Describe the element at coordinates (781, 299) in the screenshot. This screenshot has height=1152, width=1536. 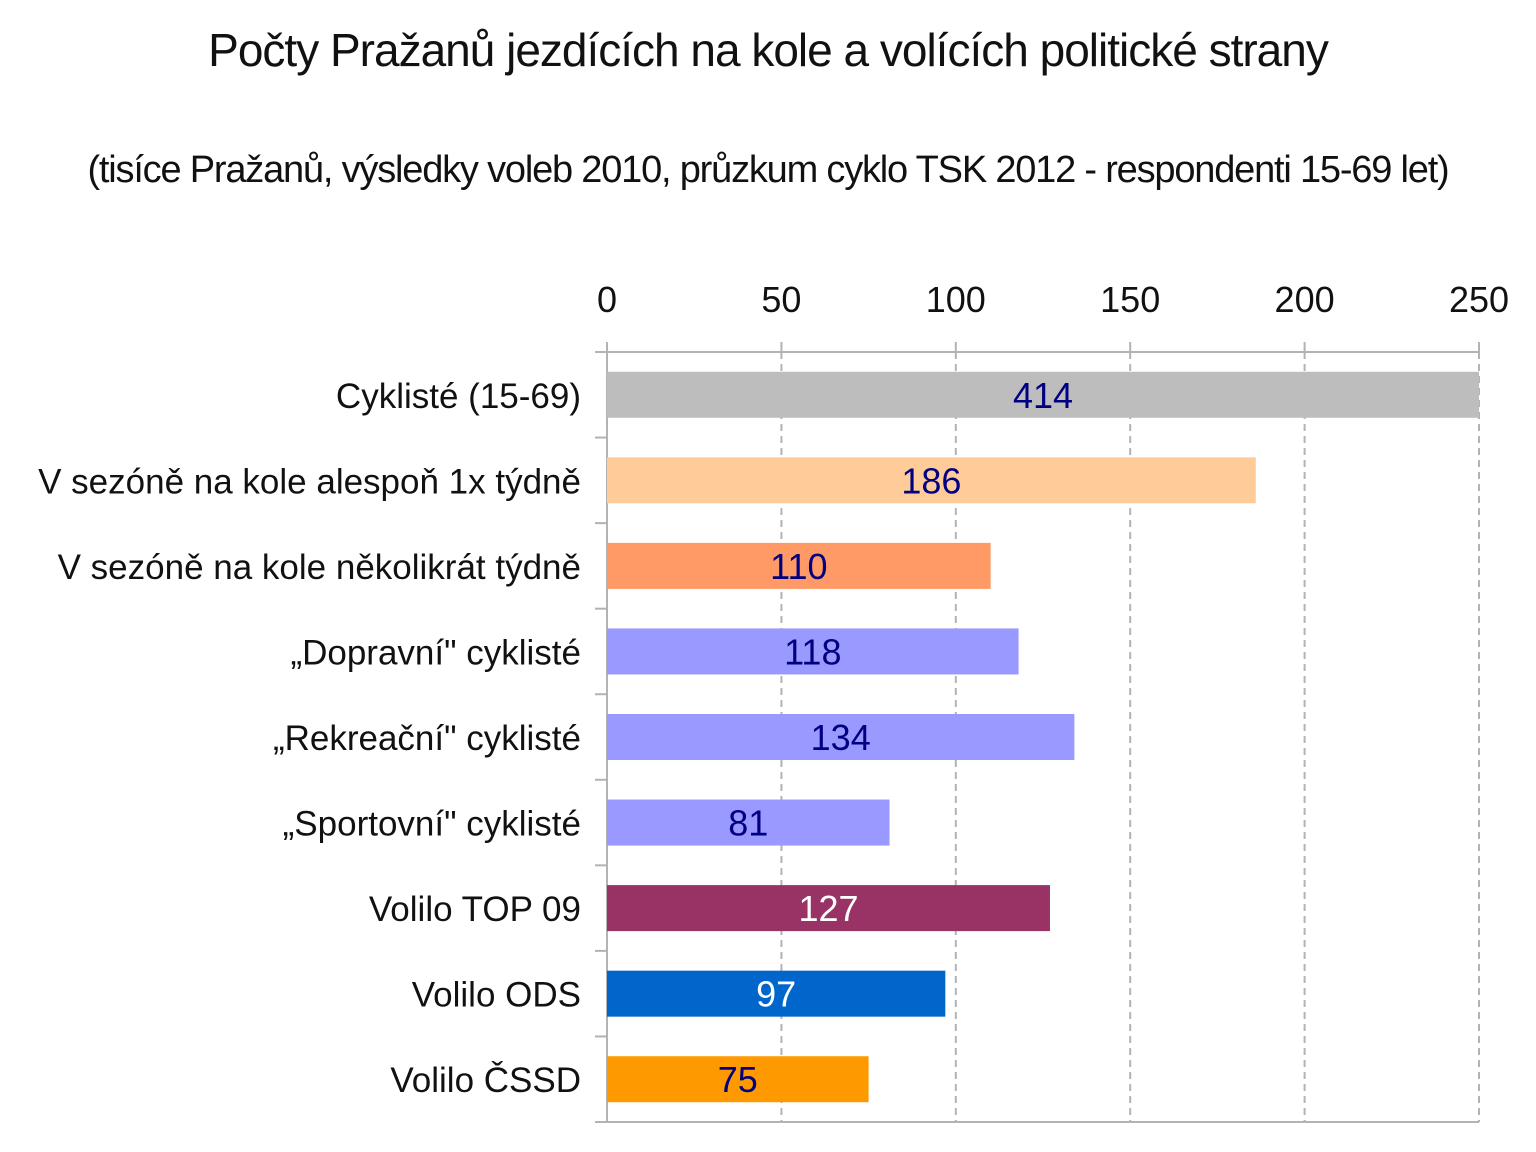
I see `x-tick-label-50: 50` at that location.